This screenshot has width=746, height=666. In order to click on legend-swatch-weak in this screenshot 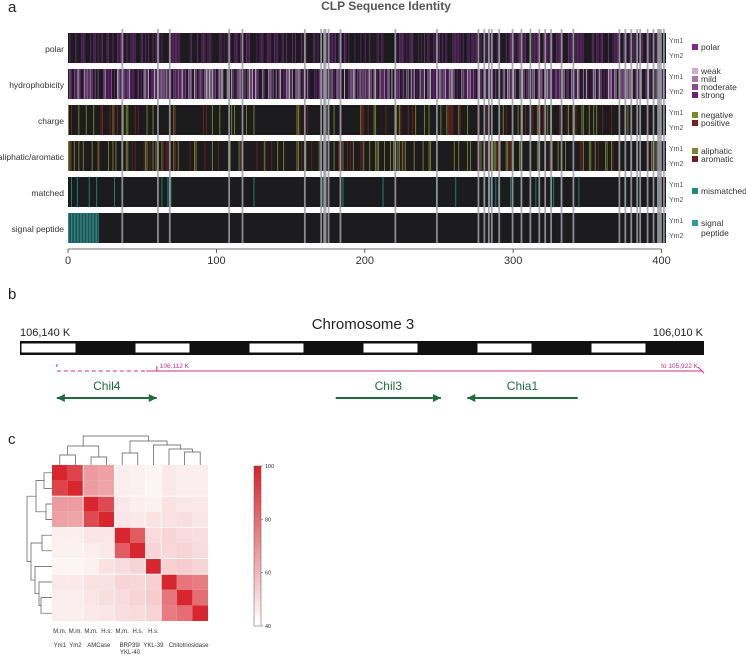, I will do `click(695, 71)`.